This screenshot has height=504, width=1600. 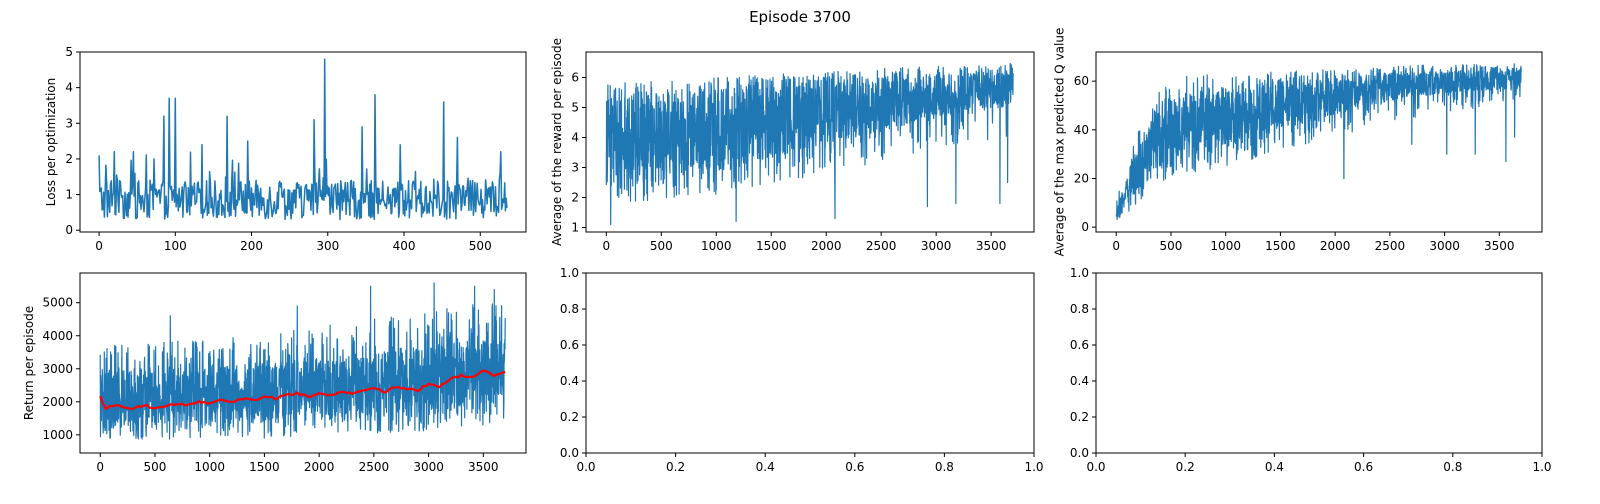 I want to click on x-tick-label: 300, so click(x=327, y=246).